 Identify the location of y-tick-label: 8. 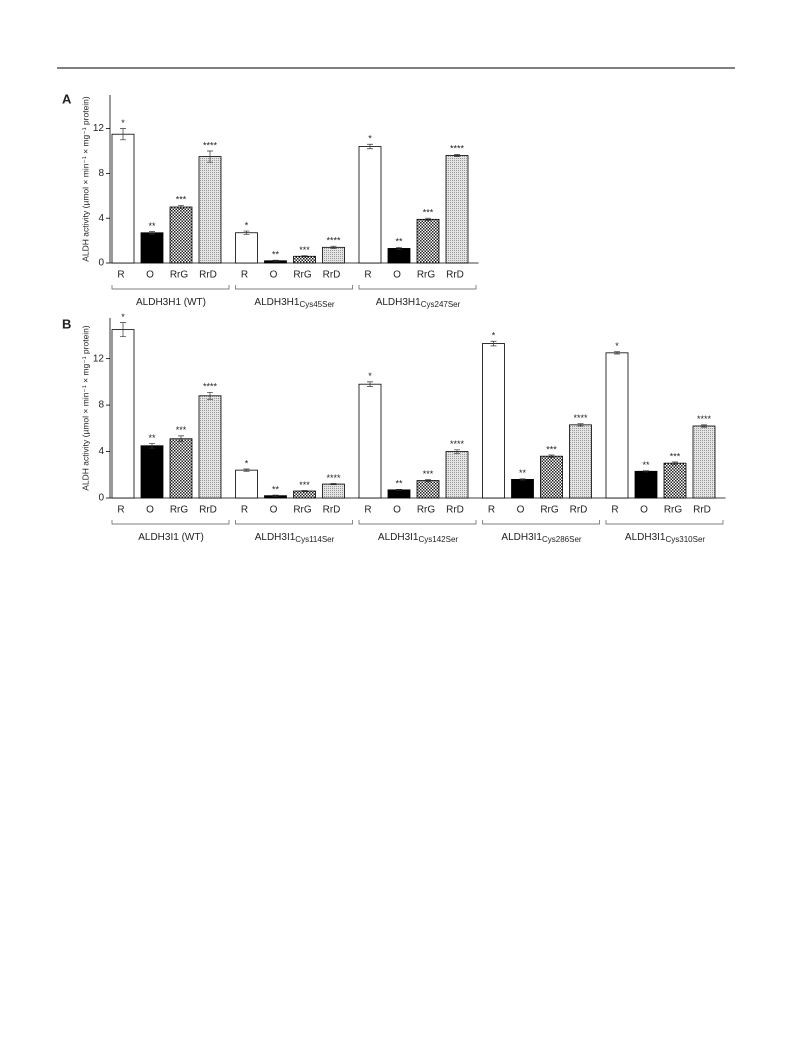
(101, 405).